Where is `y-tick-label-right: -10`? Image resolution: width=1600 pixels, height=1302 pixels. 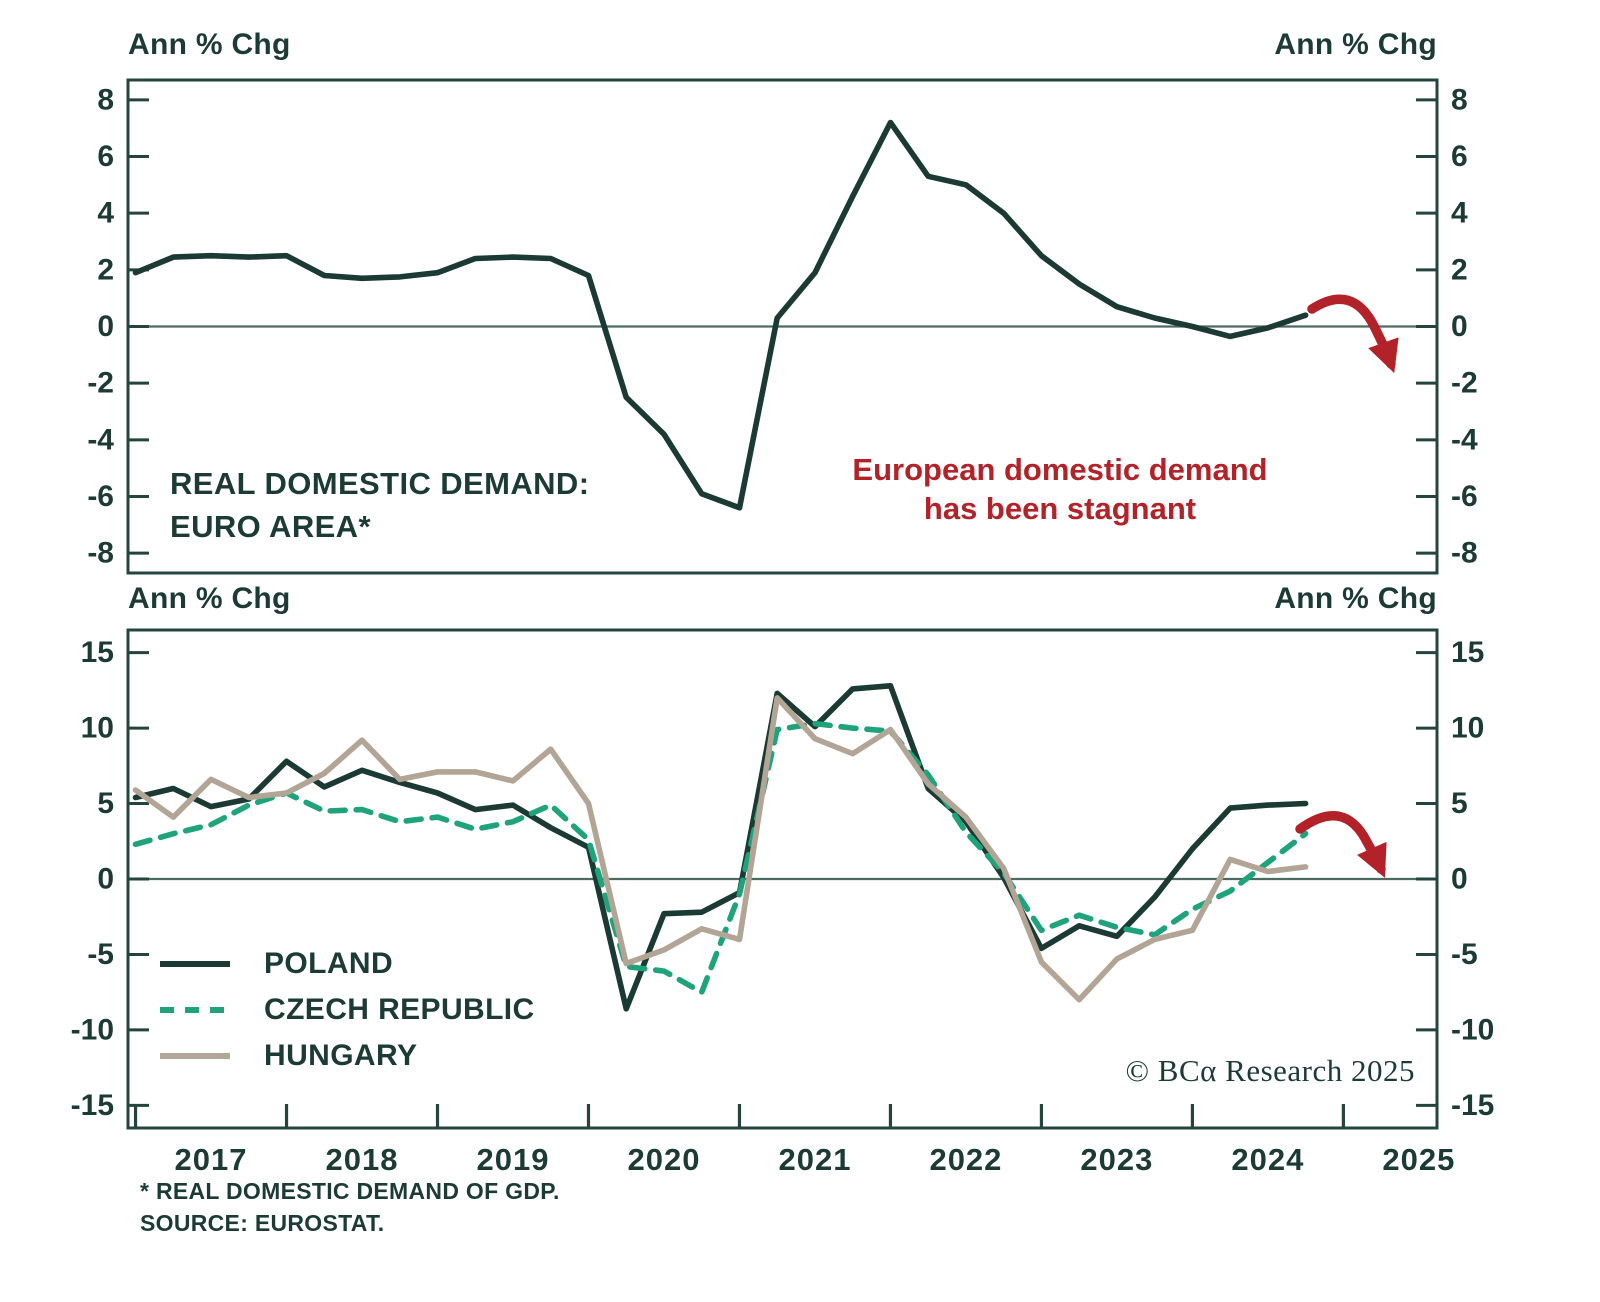 y-tick-label-right: -10 is located at coordinates (1472, 1029).